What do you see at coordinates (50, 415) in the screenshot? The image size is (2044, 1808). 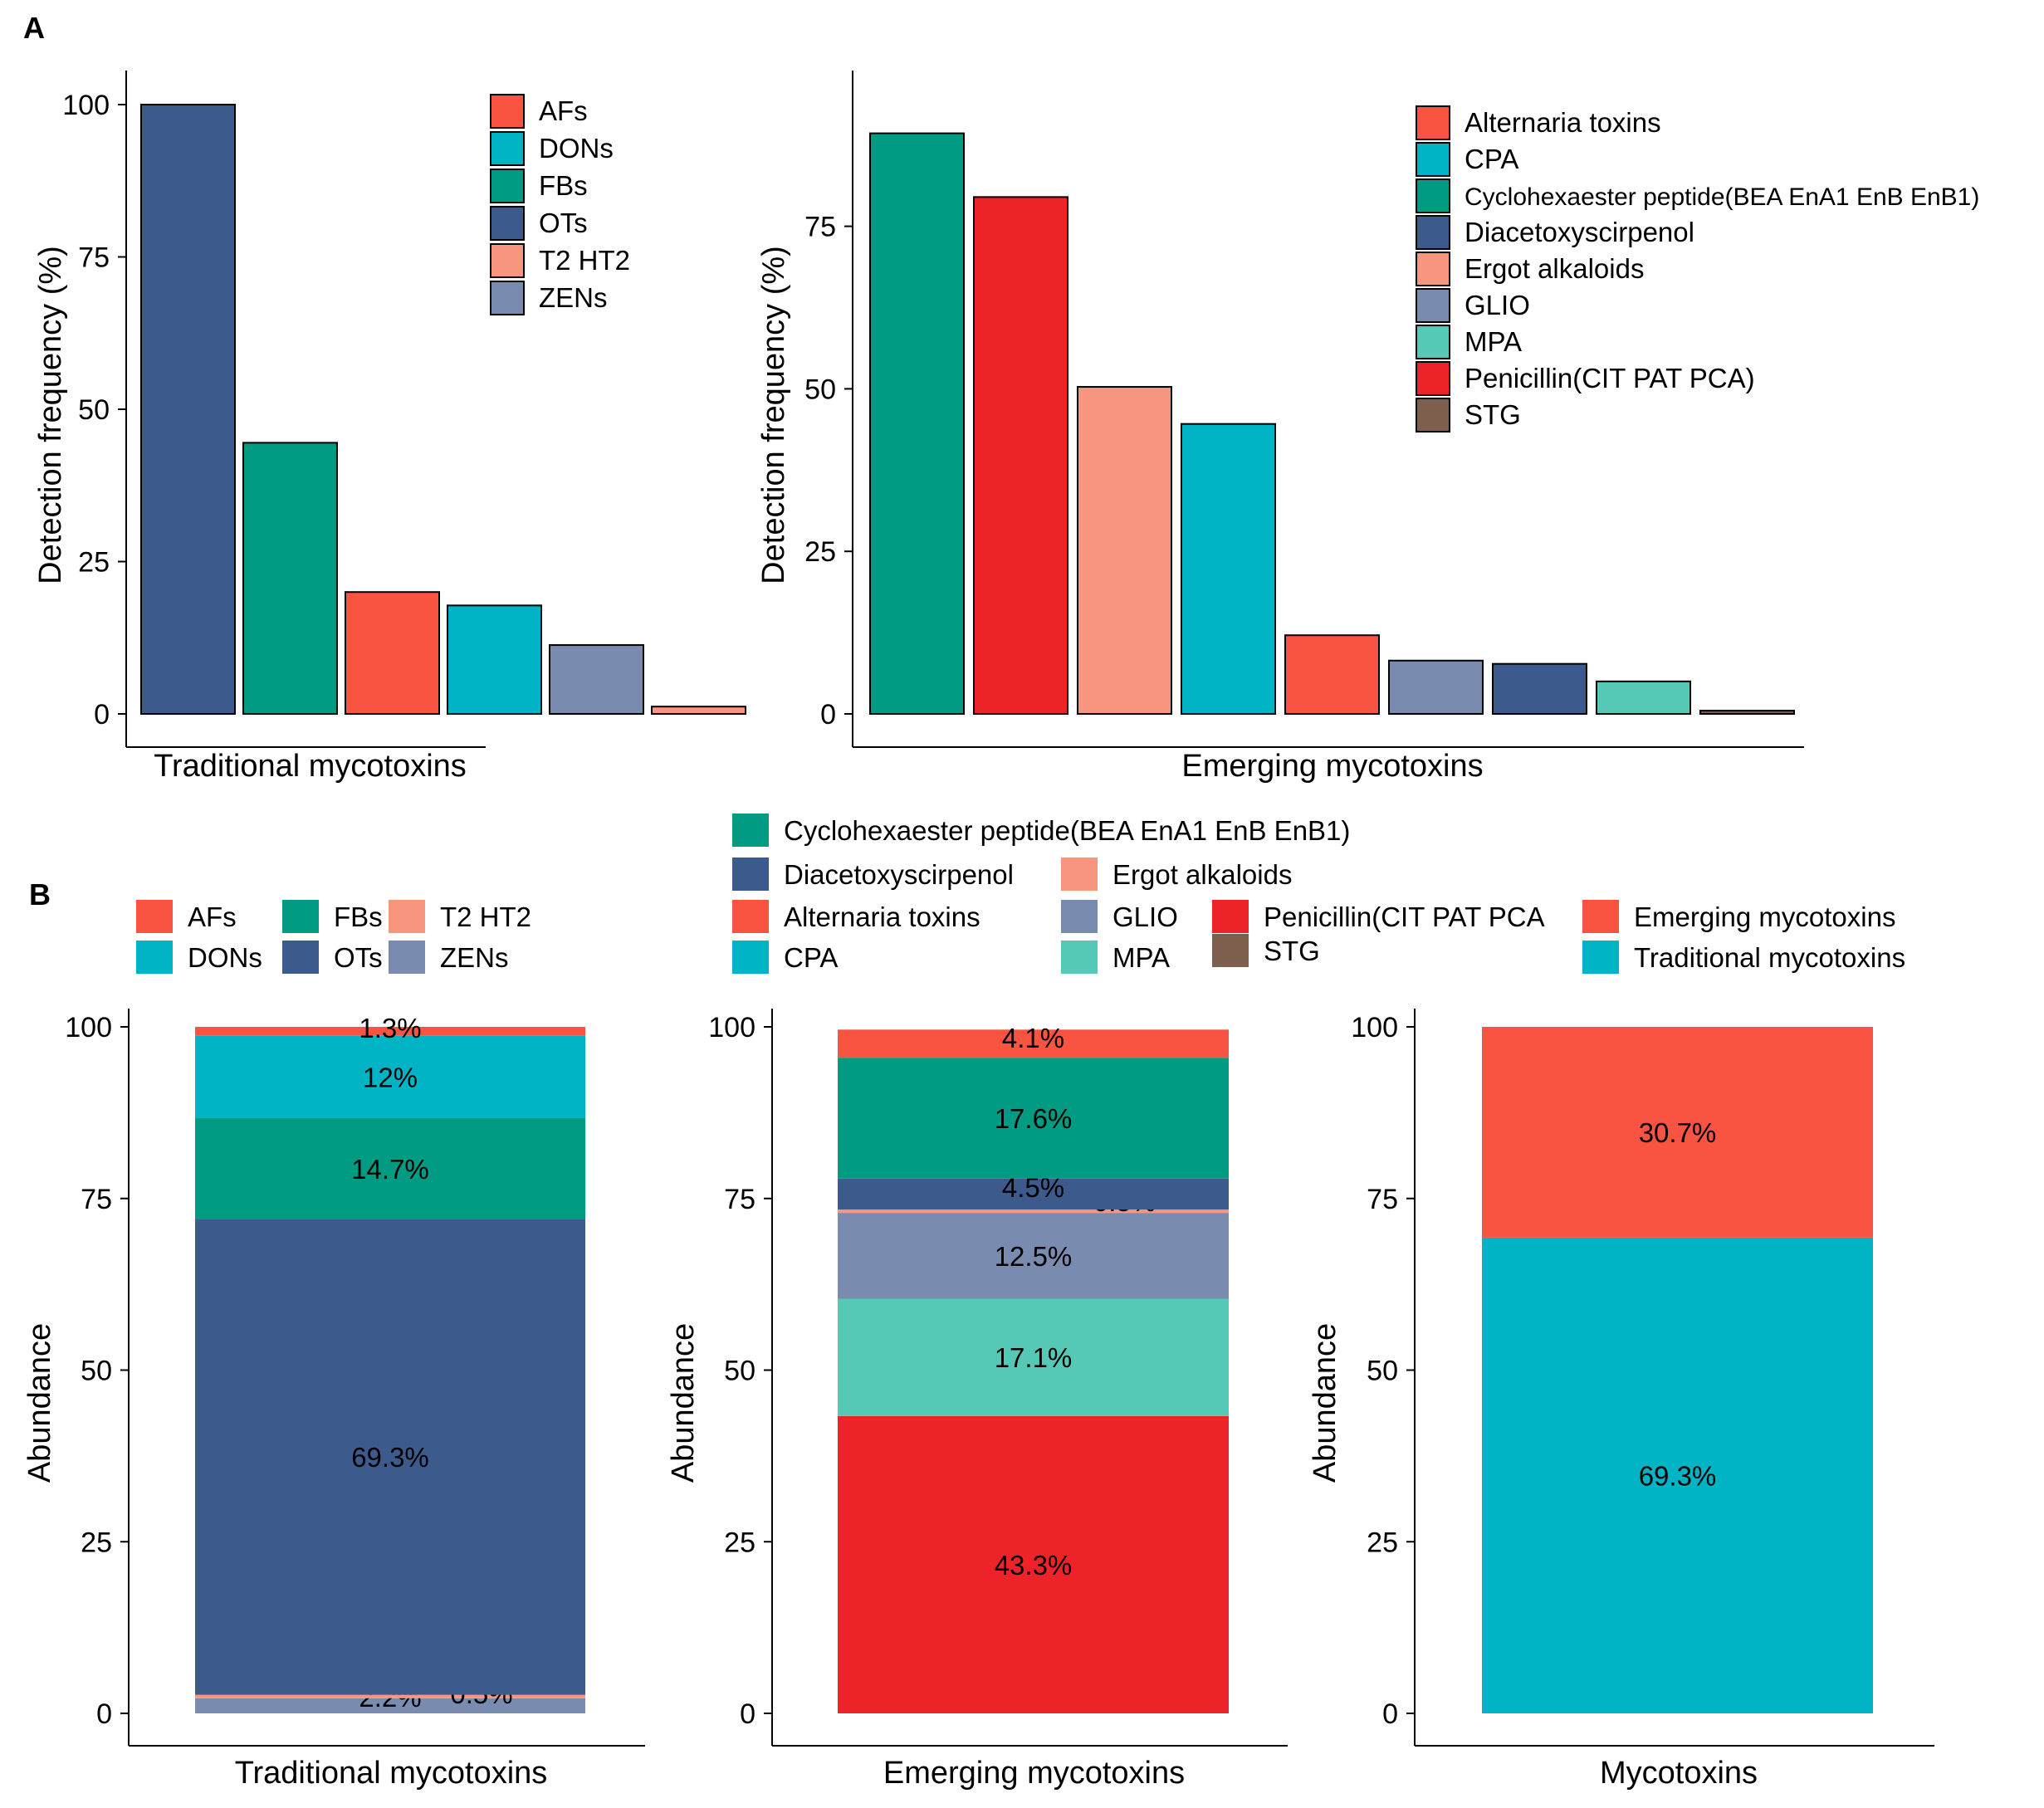 I see `y-axis-title: Detection frequency (%)` at bounding box center [50, 415].